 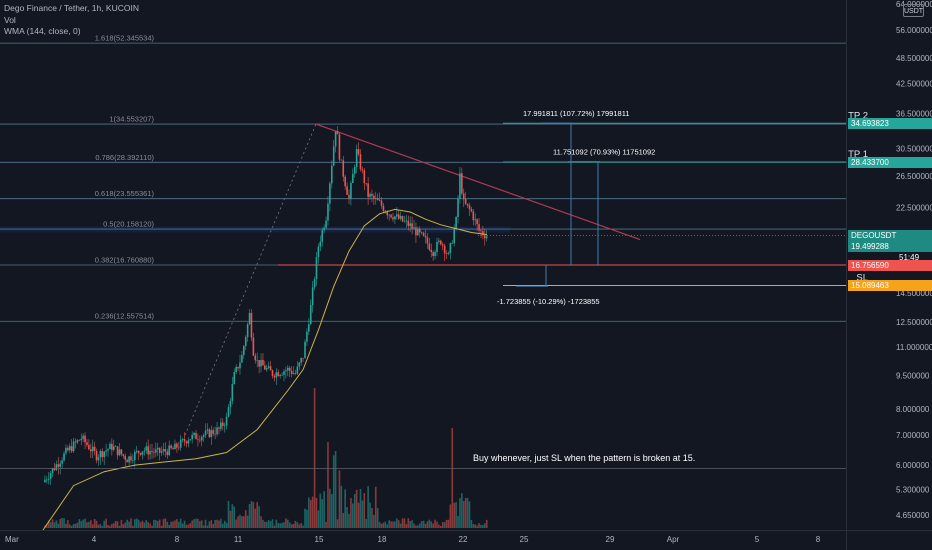 I want to click on wma-legend: WMA (144, close, 0), so click(x=42, y=31).